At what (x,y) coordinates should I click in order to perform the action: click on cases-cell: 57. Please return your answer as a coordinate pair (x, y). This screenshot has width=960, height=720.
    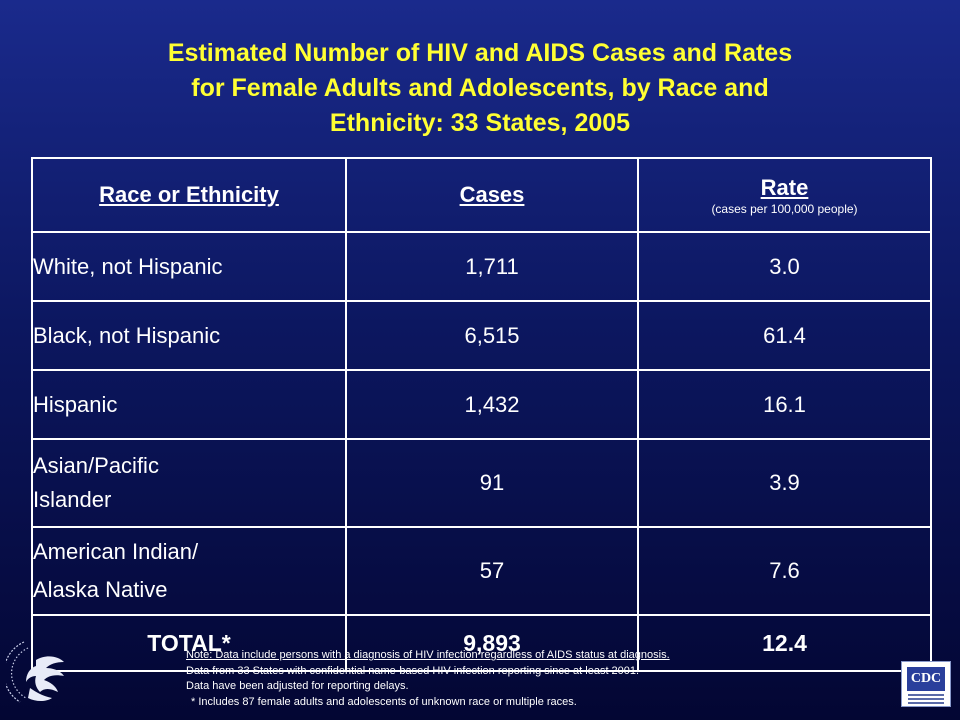
    Looking at the image, I should click on (492, 571).